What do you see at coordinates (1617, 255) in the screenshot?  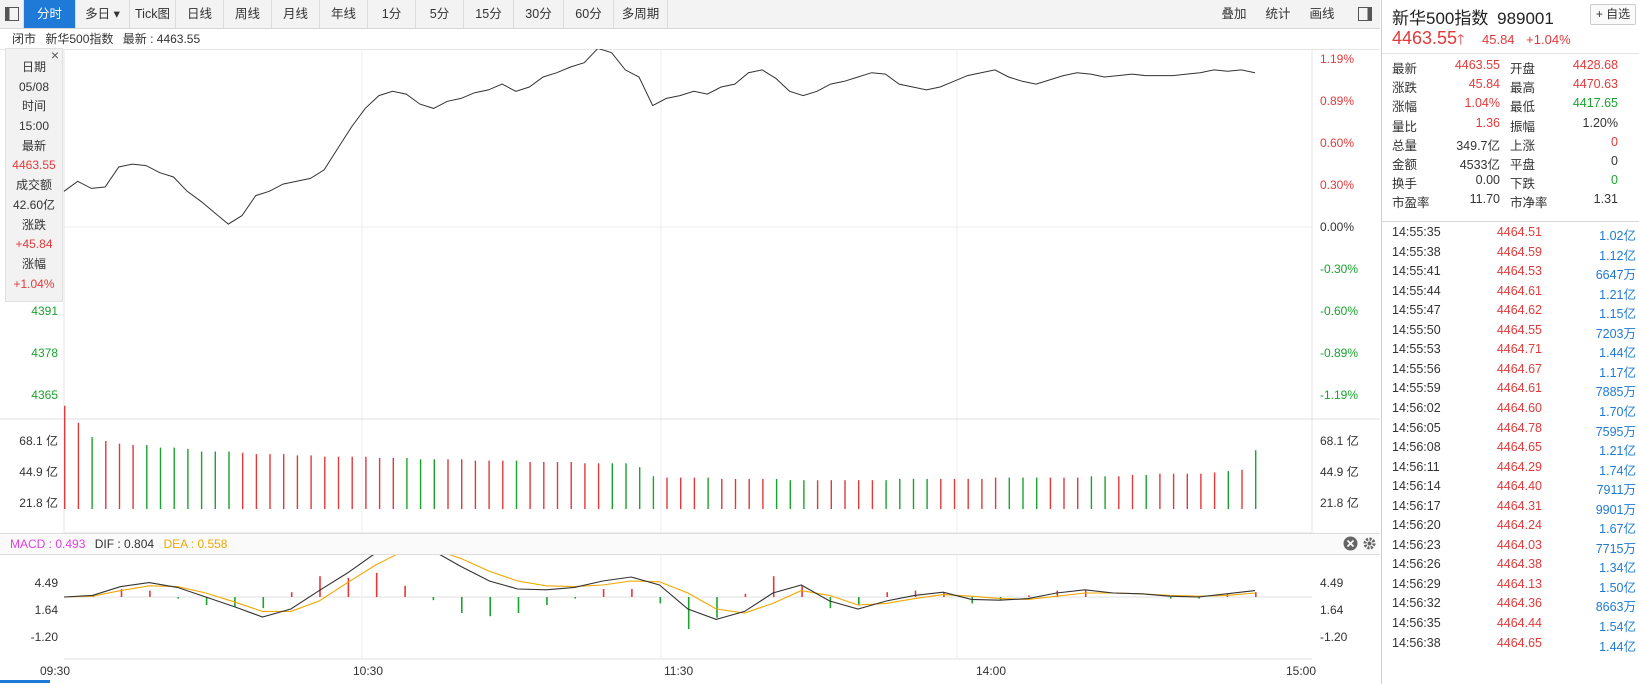 I see `tick-amount: 1.12亿` at bounding box center [1617, 255].